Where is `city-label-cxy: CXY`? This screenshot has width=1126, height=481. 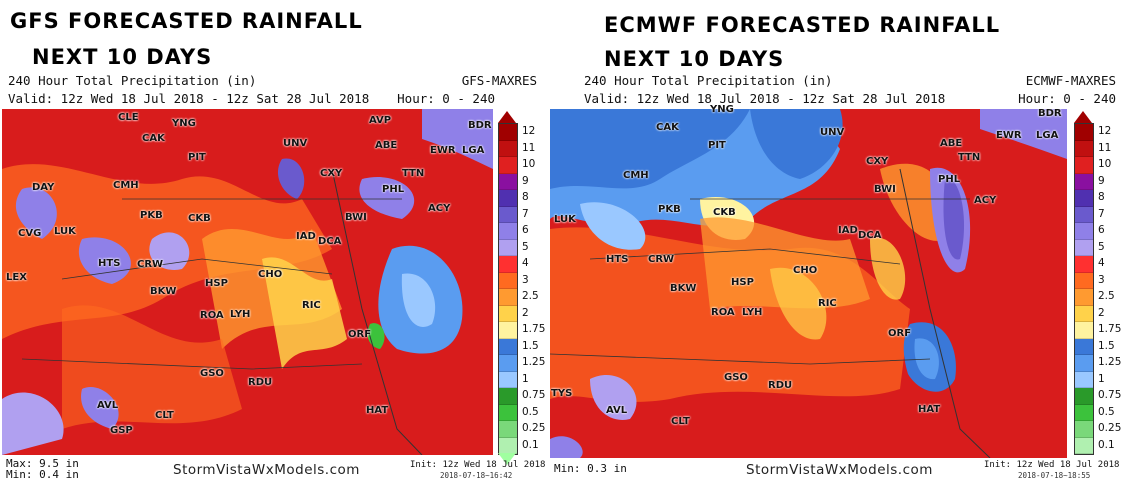
city-label-cxy: CXY is located at coordinates (877, 161).